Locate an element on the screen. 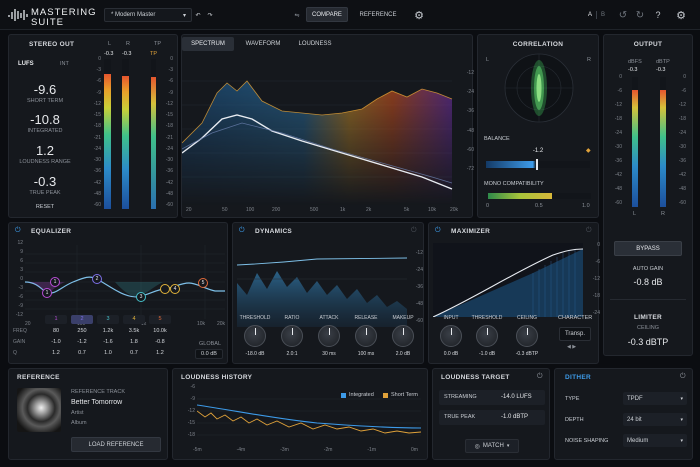 This screenshot has height=467, width=700. eq-band-node-aux is located at coordinates (165, 289).